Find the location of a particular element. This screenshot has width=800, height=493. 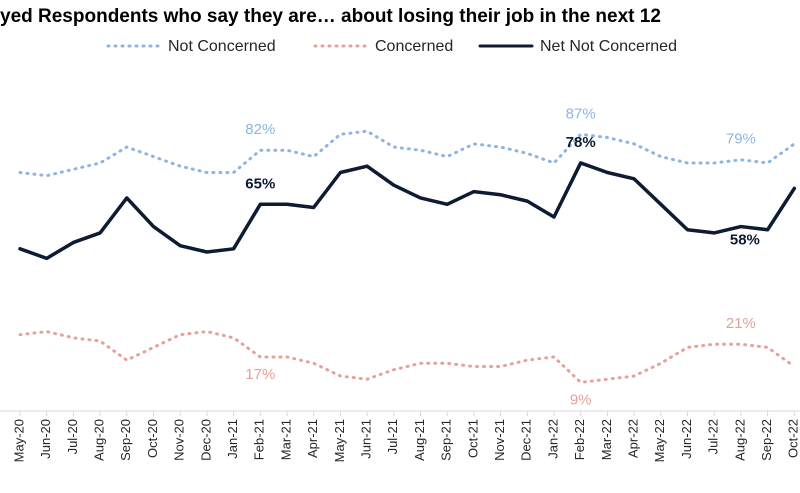

x-tick-label: Nov-20 is located at coordinates (179, 440).